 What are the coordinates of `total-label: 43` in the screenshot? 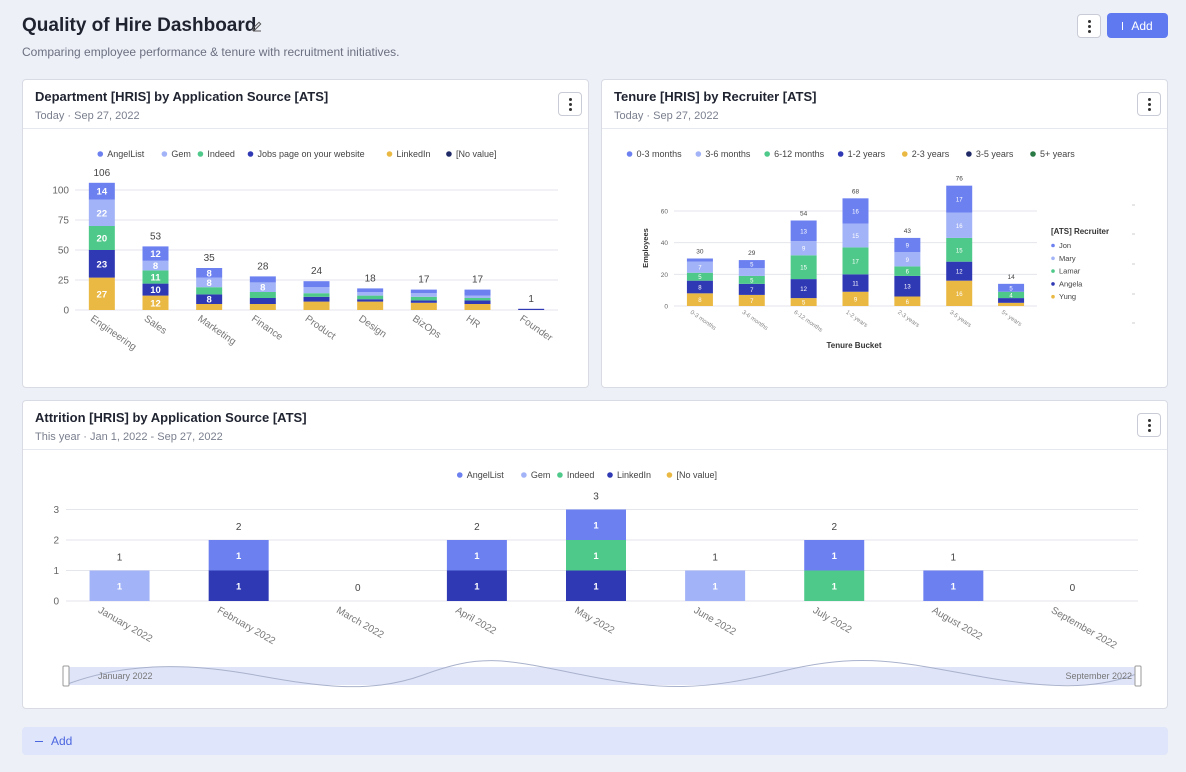 It's located at (908, 231).